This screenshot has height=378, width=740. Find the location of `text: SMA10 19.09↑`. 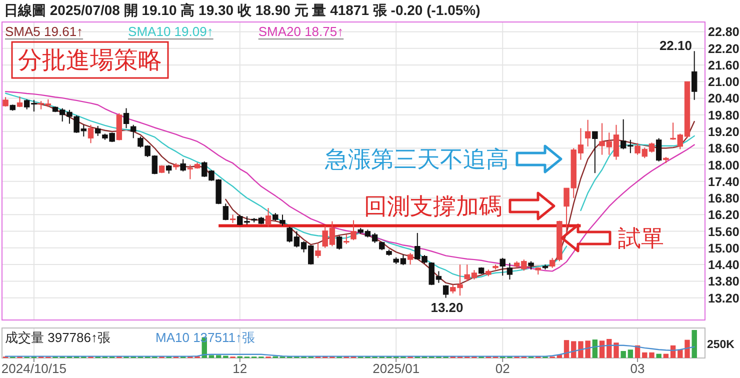

text: SMA10 19.09↑ is located at coordinates (171, 31).